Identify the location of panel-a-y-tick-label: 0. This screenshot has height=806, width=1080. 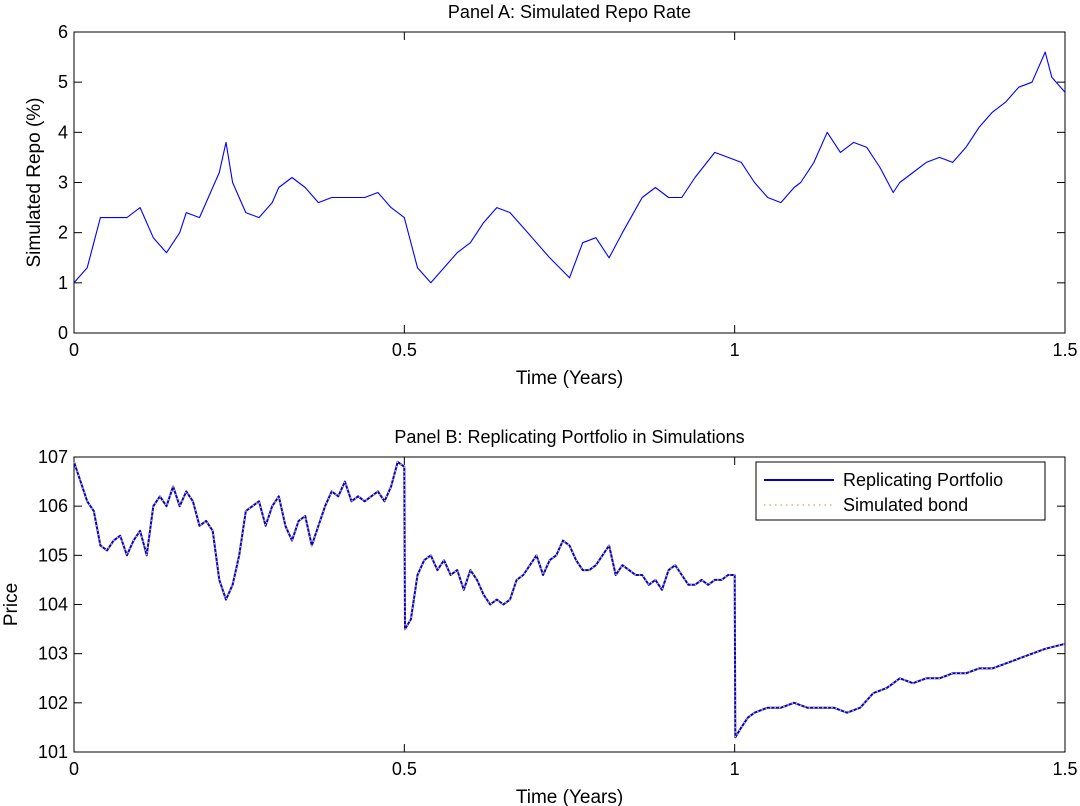
(63, 333).